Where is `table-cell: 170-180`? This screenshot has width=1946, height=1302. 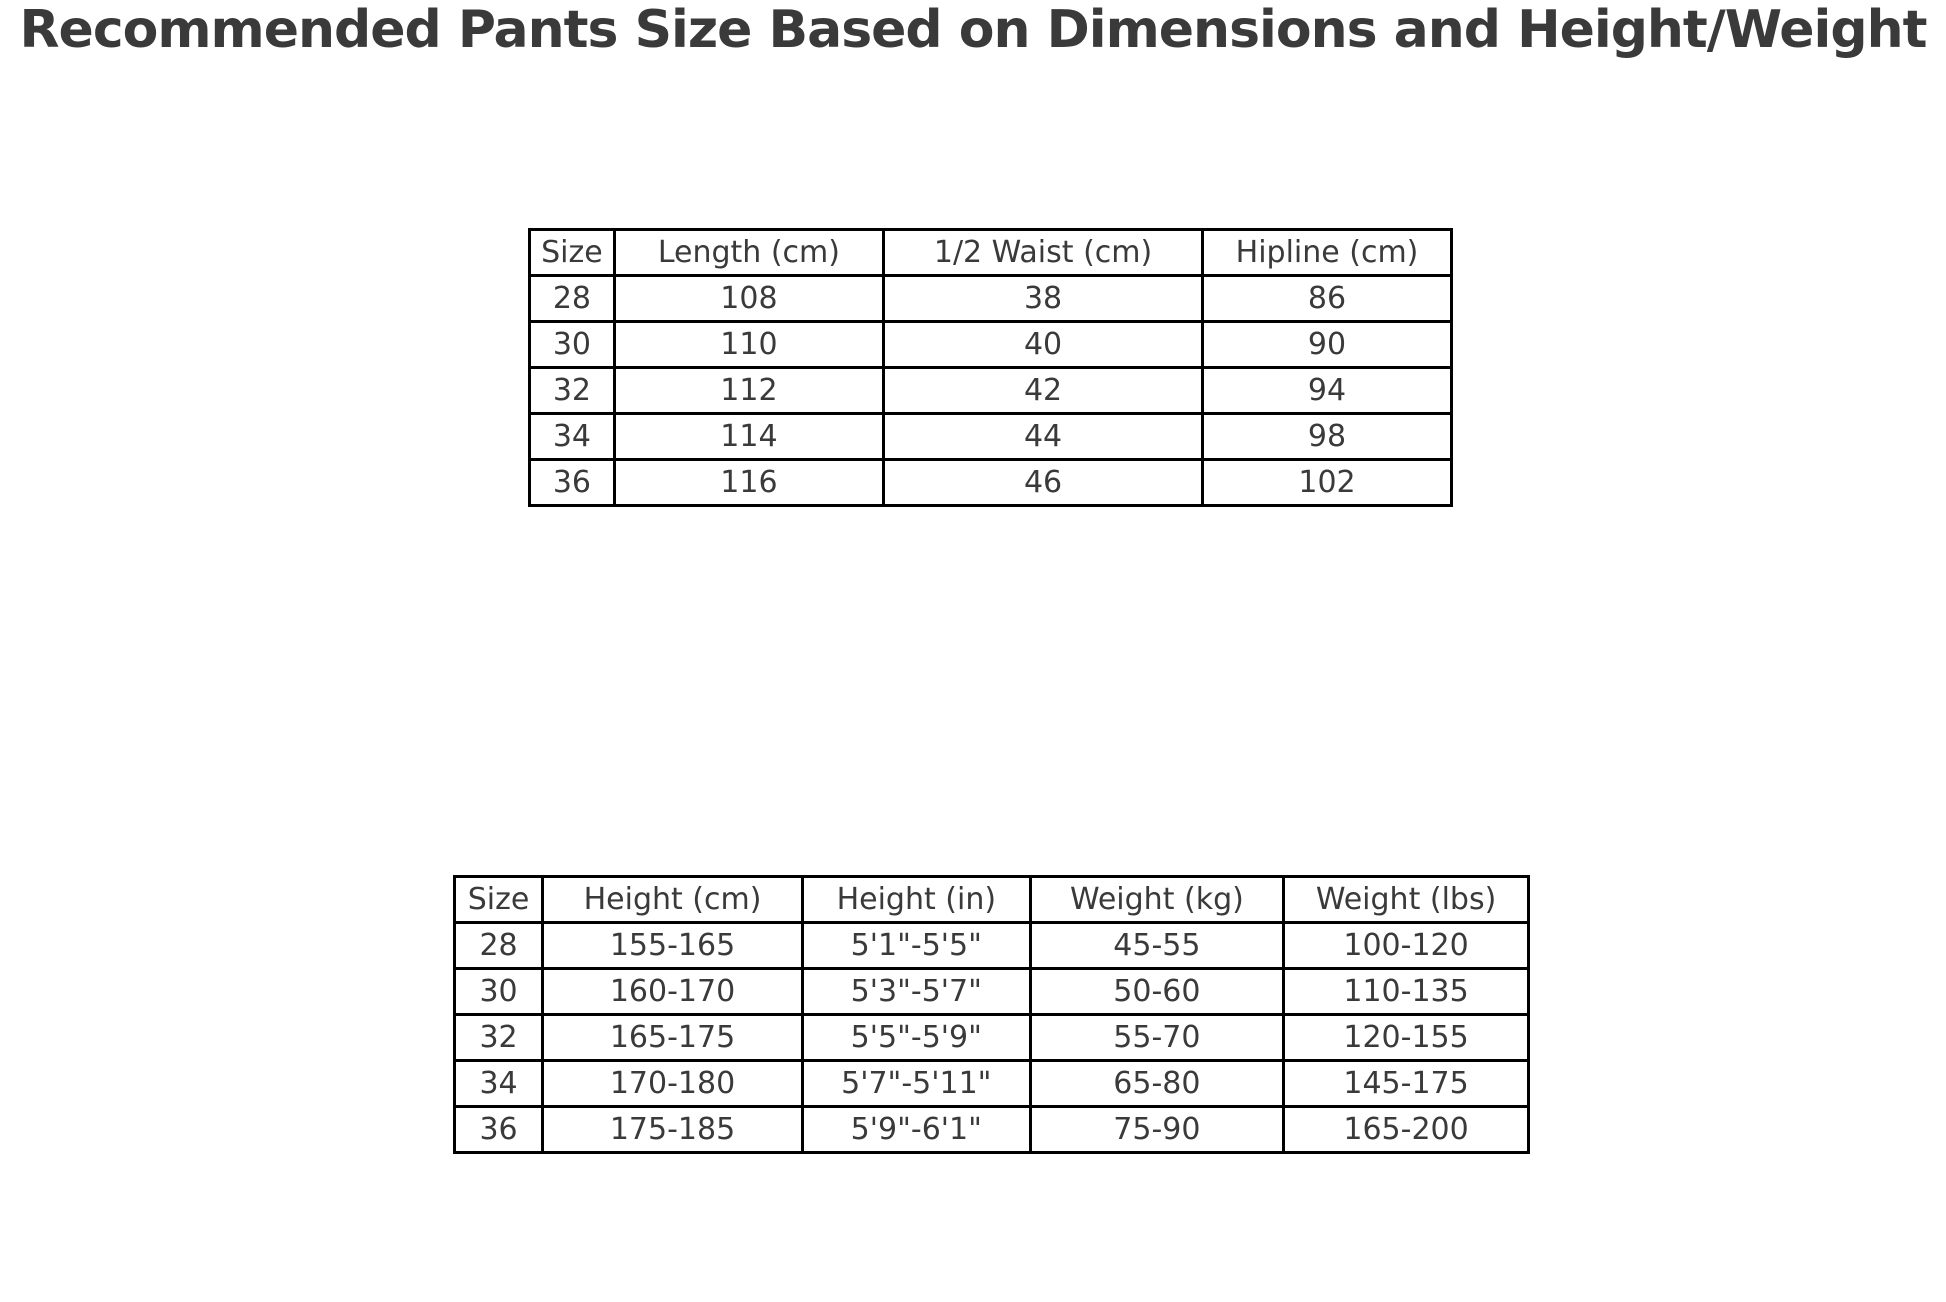 table-cell: 170-180 is located at coordinates (672, 1083).